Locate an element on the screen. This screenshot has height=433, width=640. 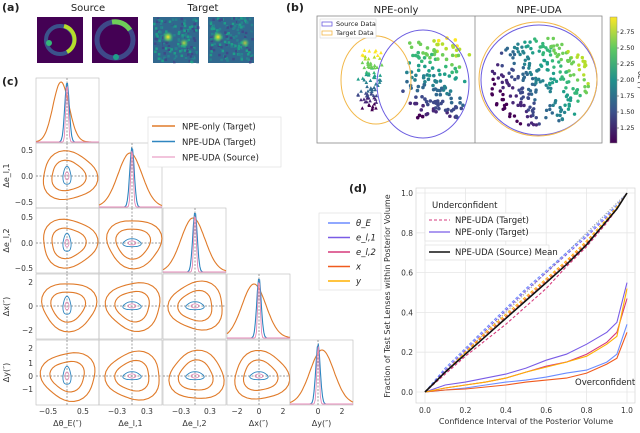
y-tick-label: 0.0 is located at coordinates (27, 176).